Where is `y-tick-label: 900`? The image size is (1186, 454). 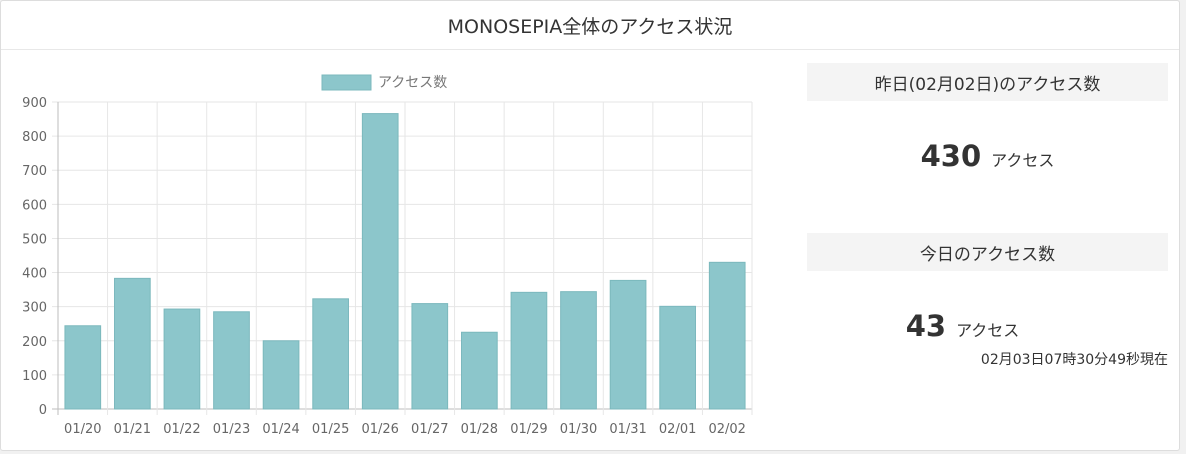
y-tick-label: 900 is located at coordinates (34, 103).